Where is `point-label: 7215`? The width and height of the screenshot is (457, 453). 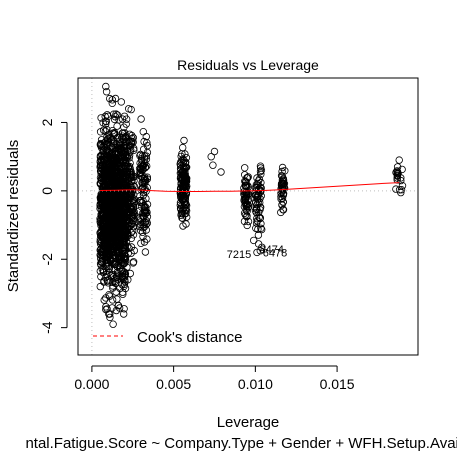 point-label: 7215 is located at coordinates (239, 255).